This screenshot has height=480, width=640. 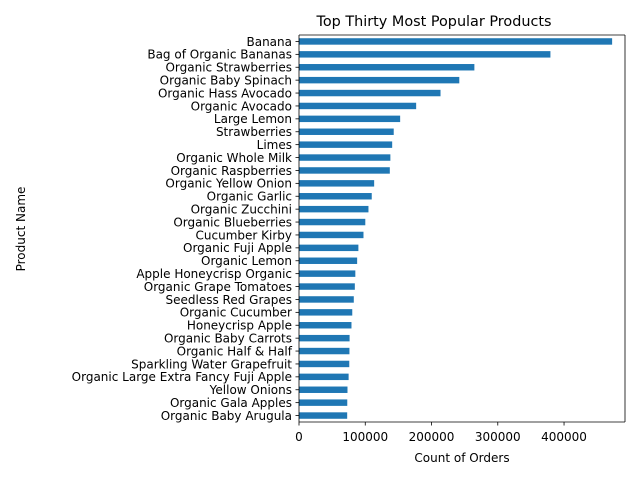 What do you see at coordinates (346, 131) in the screenshot?
I see `bar-strawberries` at bounding box center [346, 131].